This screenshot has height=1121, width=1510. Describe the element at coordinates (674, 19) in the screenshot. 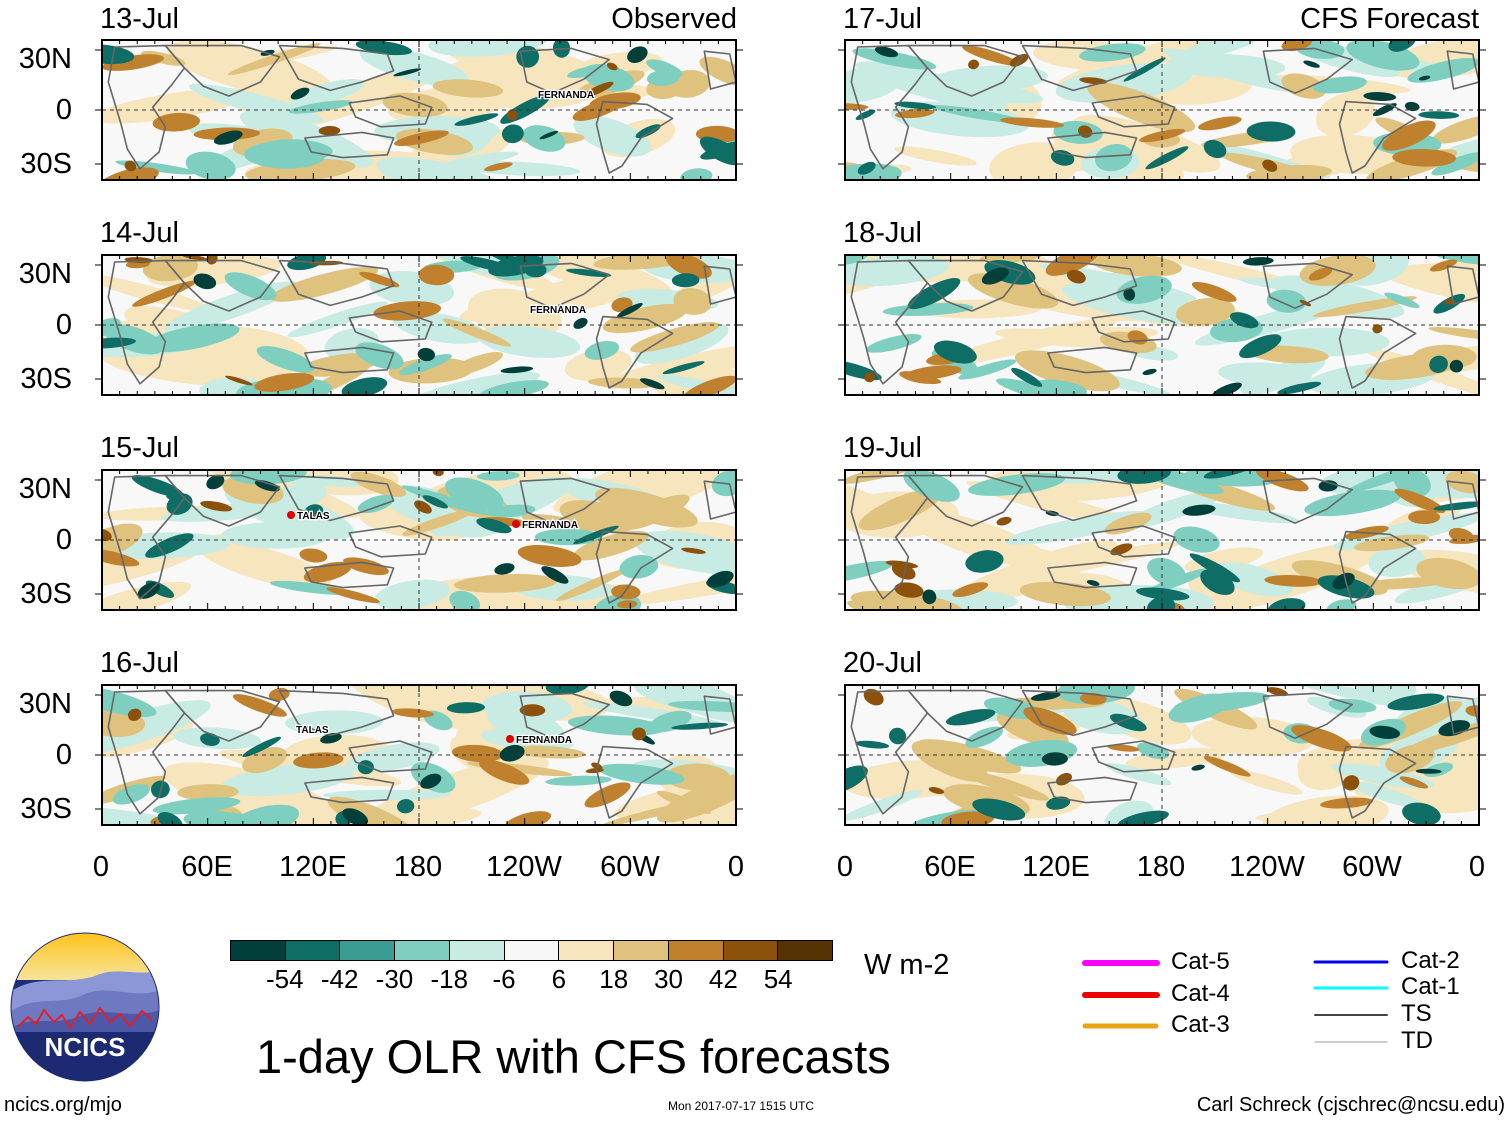

I see `observed-column-label: Observed` at that location.